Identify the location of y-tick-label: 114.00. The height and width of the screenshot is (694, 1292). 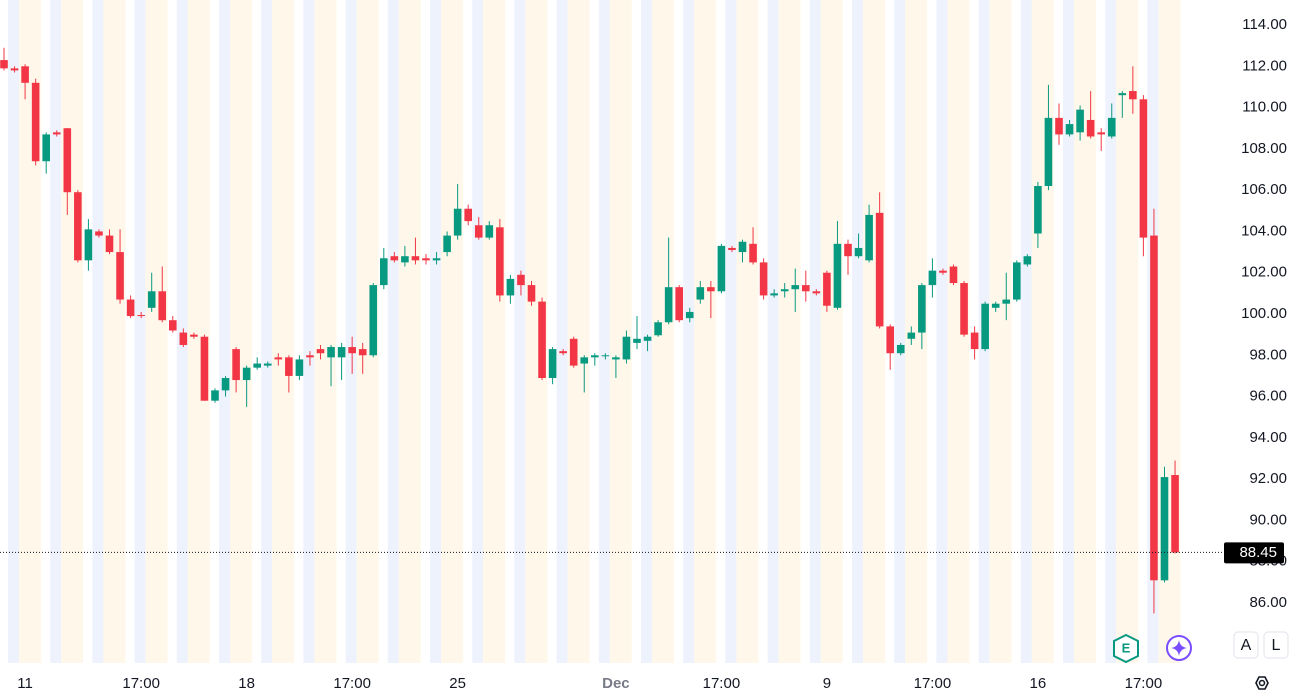
(1264, 24).